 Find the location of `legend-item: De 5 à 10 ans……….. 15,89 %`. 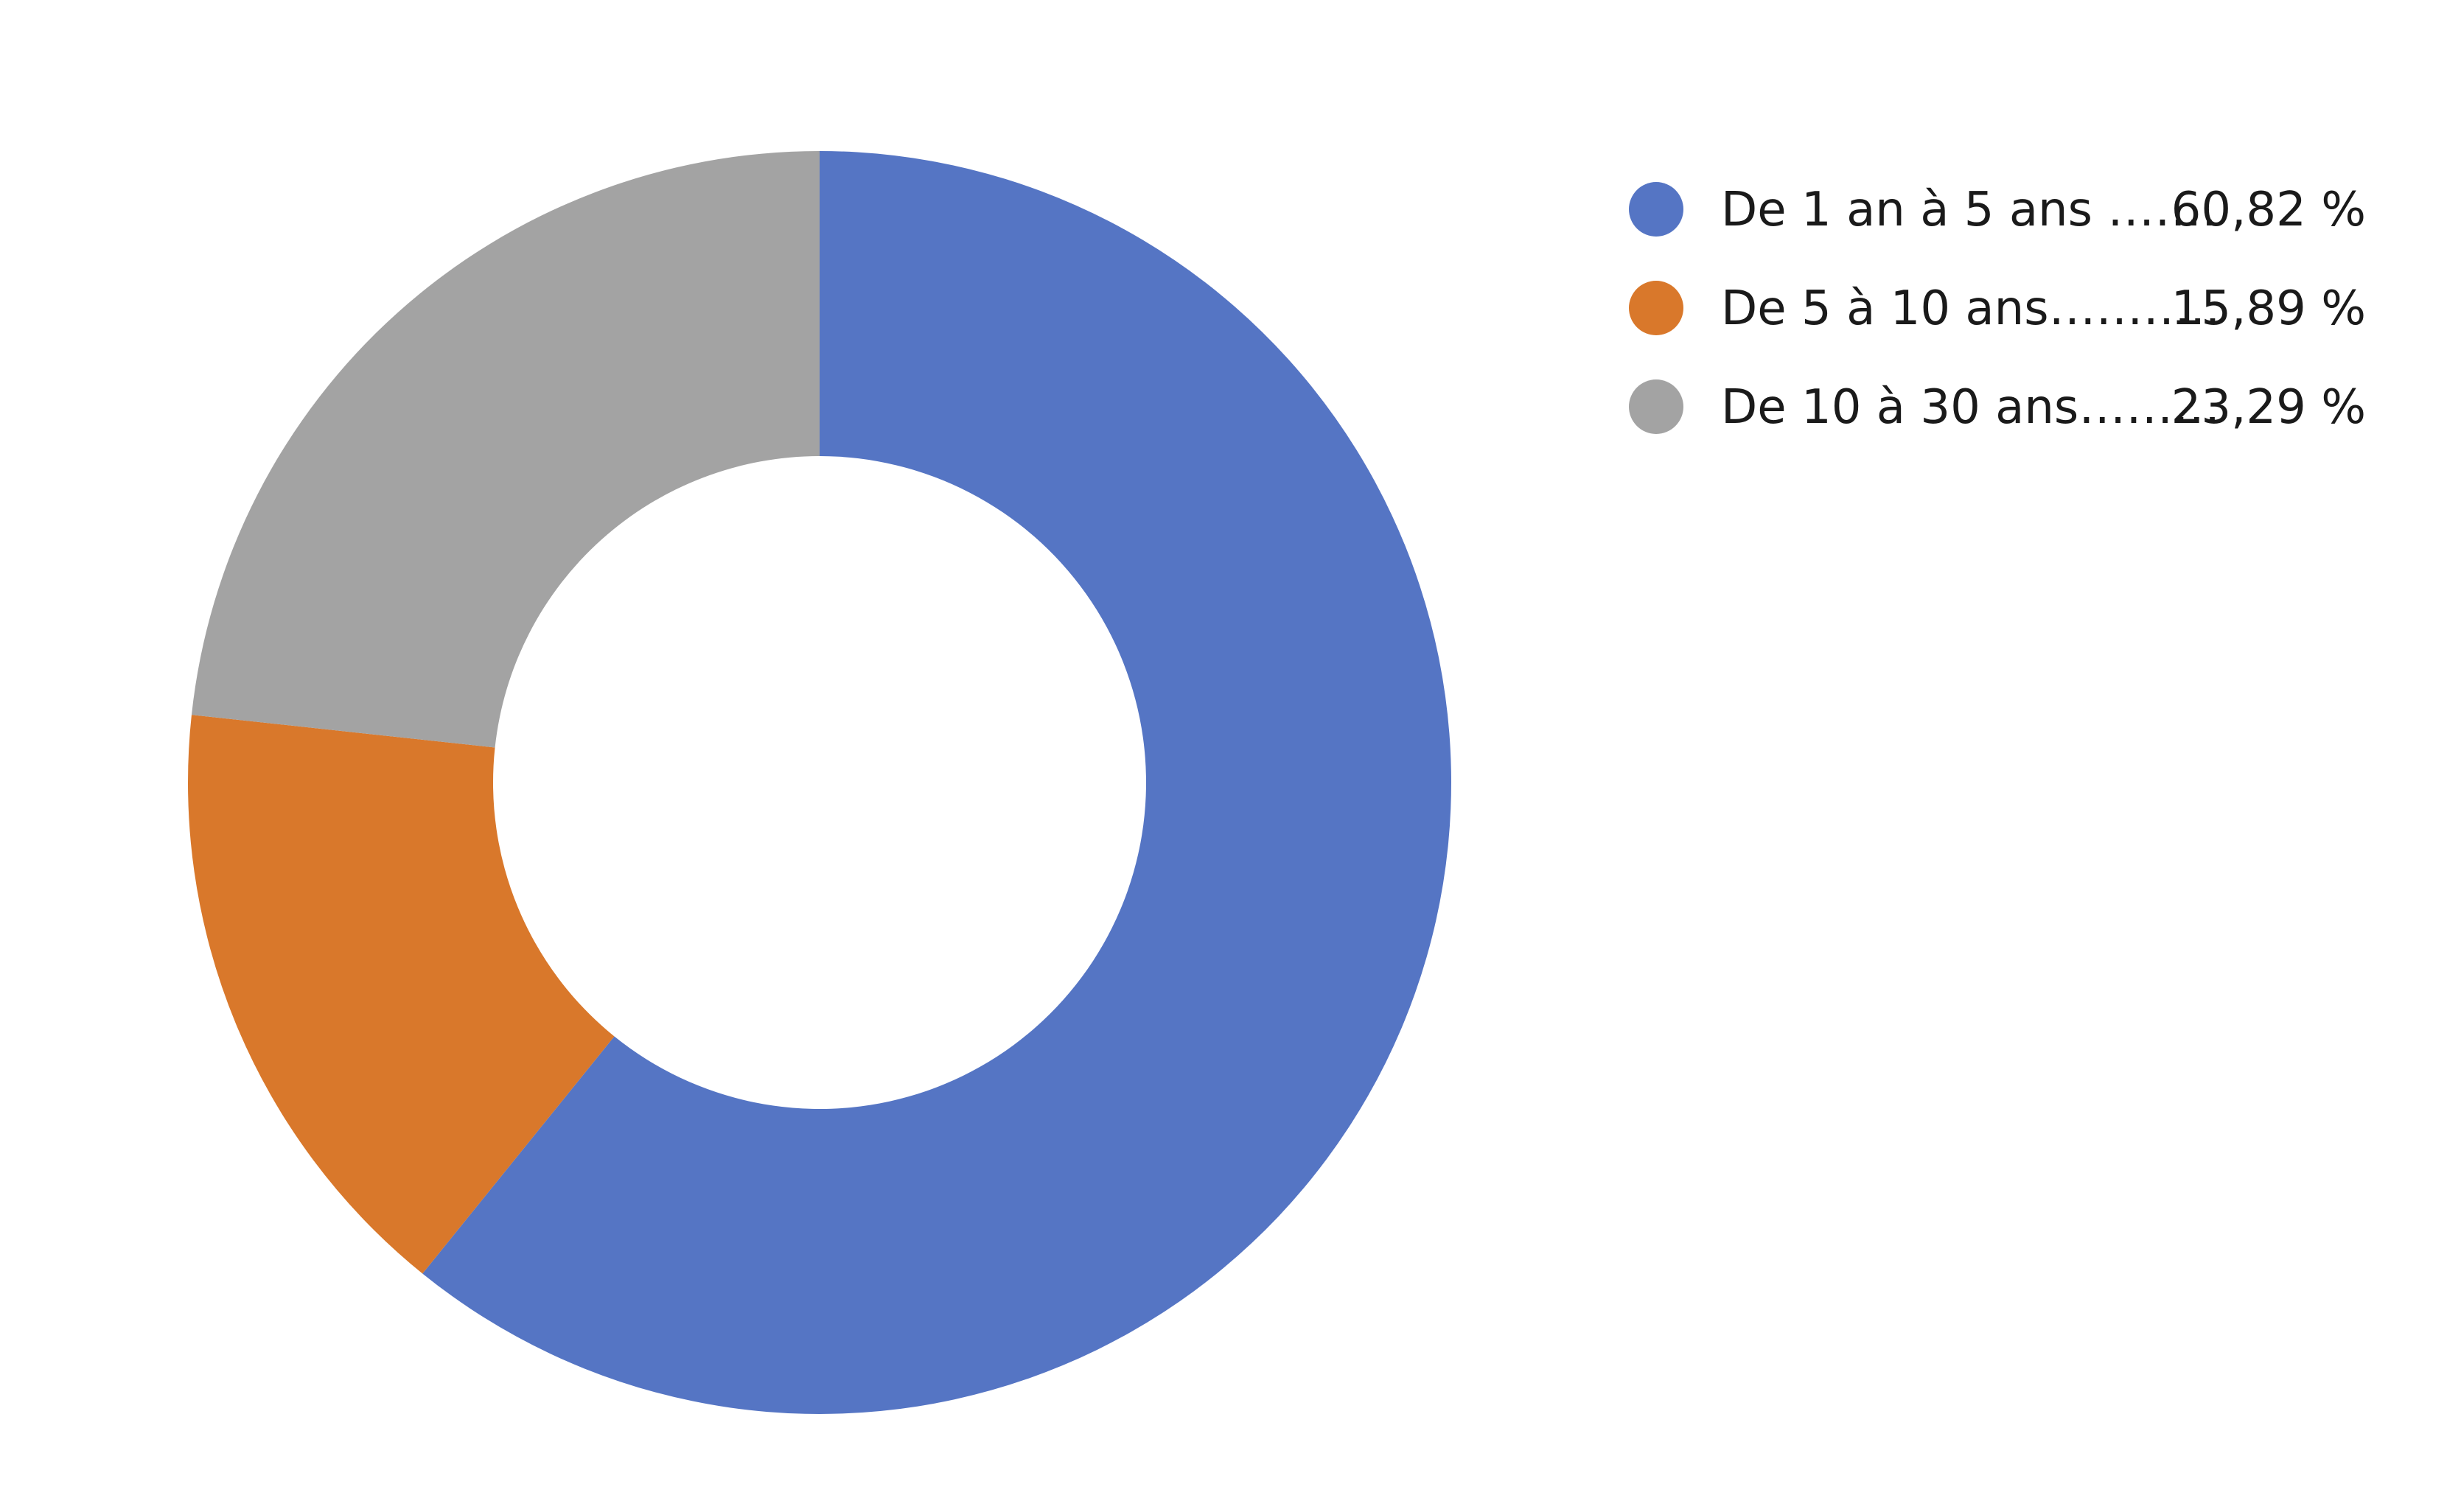

legend-item: De 5 à 10 ans……….. 15,89 % is located at coordinates (1998, 307).